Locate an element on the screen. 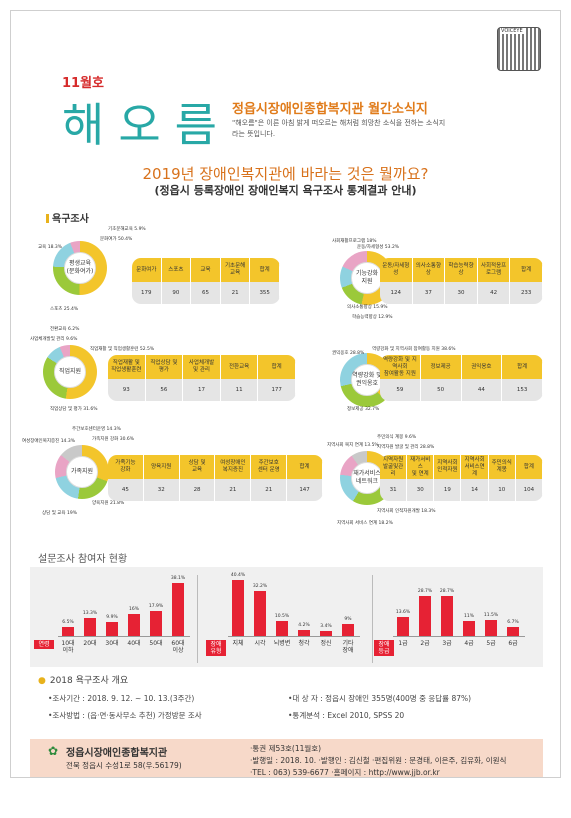  chart-category-label: 20대 is located at coordinates (90, 643).